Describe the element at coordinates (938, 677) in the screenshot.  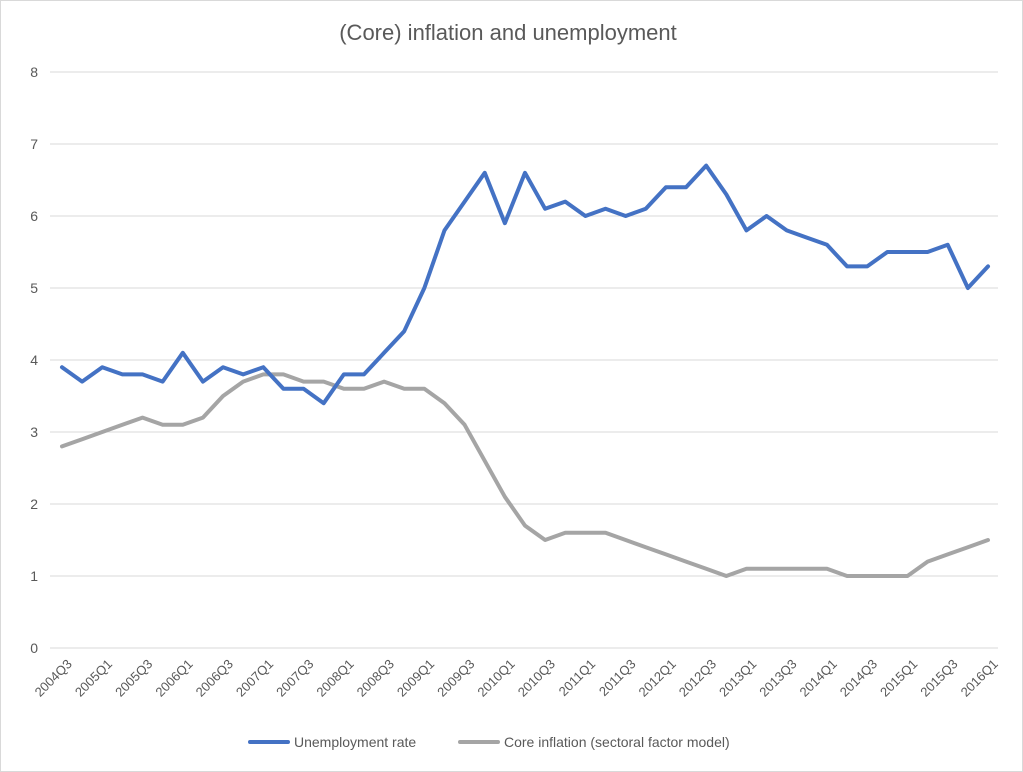
I see `x-tick-label: 2015Q3` at that location.